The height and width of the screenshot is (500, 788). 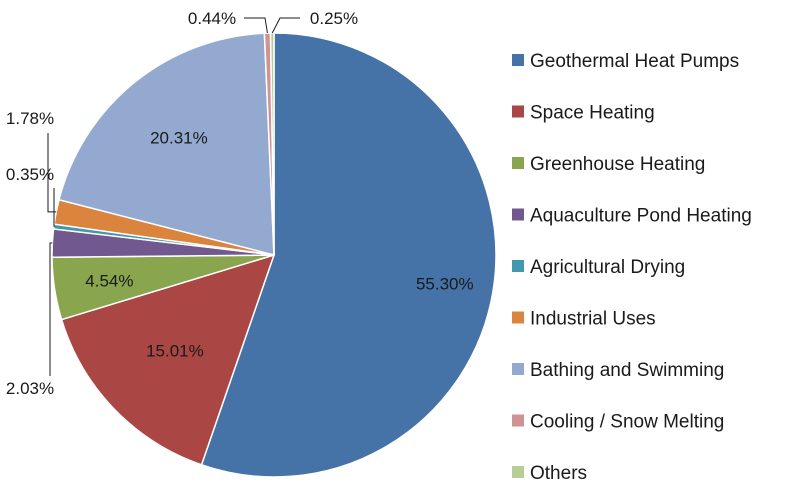 I want to click on legend-label-geothermal-heat-pumps: Geothermal Heat Pumps, so click(x=634, y=61).